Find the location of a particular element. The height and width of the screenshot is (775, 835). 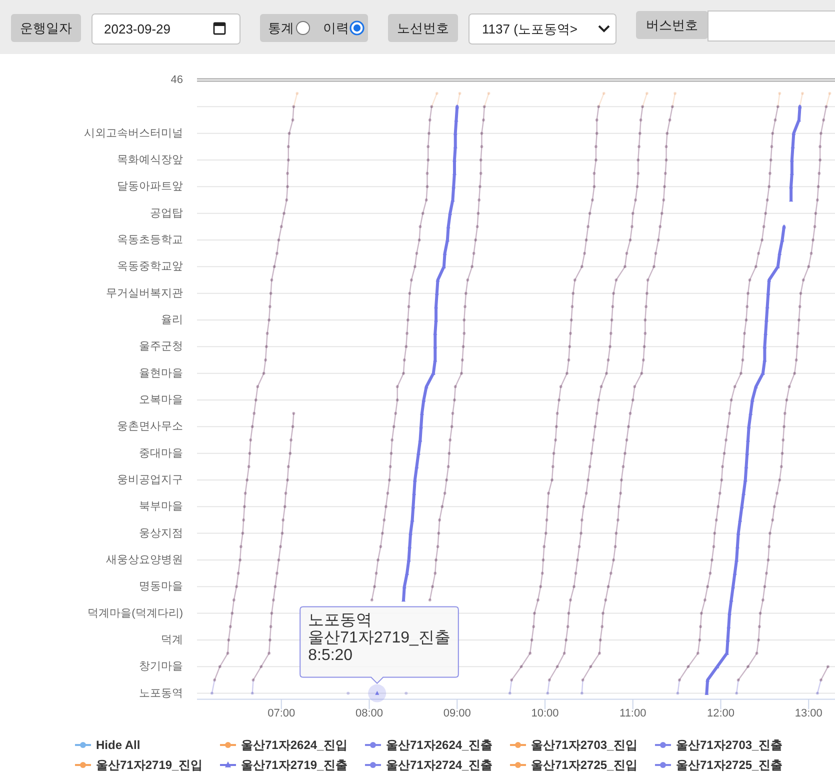

legend-label: 울산71자2624_진출 is located at coordinates (439, 745).